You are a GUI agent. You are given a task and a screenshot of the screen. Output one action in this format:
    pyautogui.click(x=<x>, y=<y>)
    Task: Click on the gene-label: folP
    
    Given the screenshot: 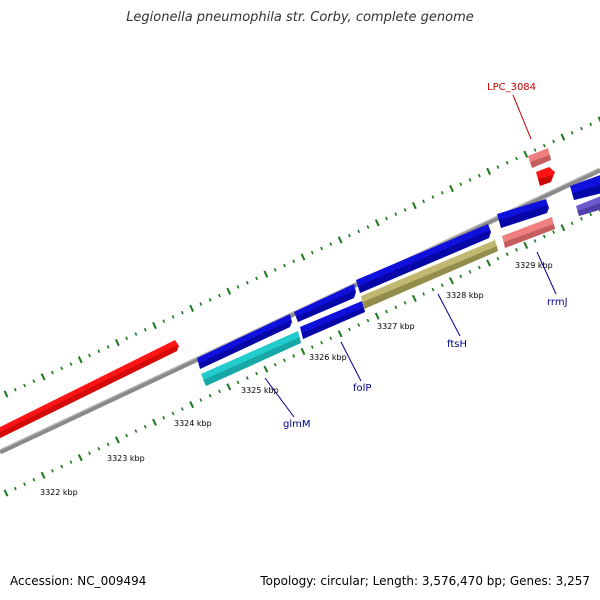 What is the action you would take?
    pyautogui.click(x=362, y=388)
    